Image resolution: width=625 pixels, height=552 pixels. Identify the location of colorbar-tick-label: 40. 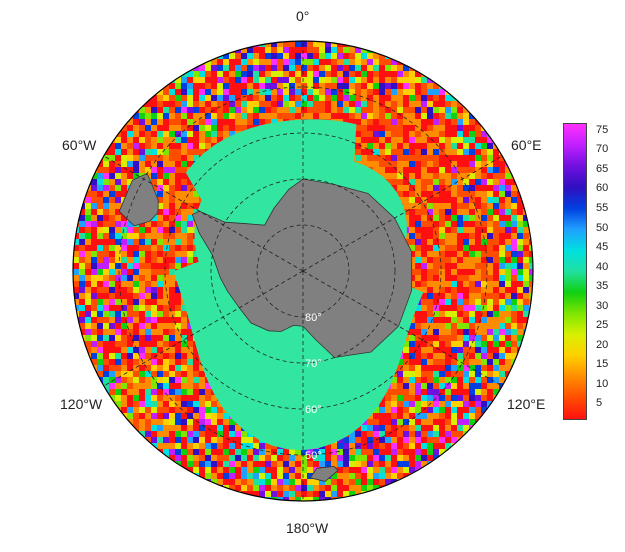
(602, 266).